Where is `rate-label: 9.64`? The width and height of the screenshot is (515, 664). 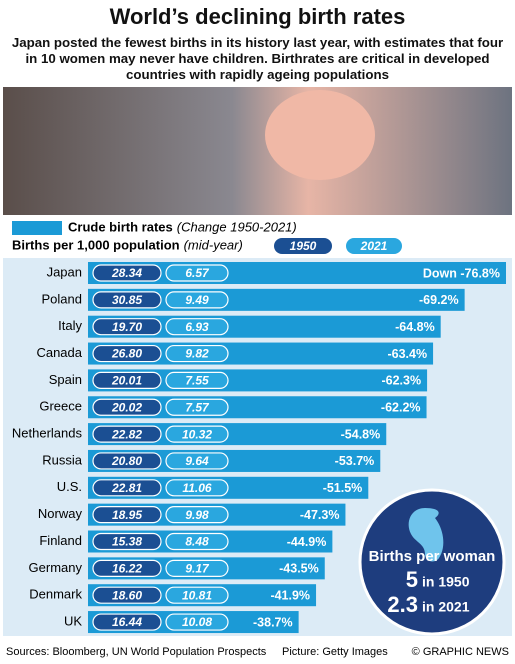 rate-label: 9.64 is located at coordinates (197, 461).